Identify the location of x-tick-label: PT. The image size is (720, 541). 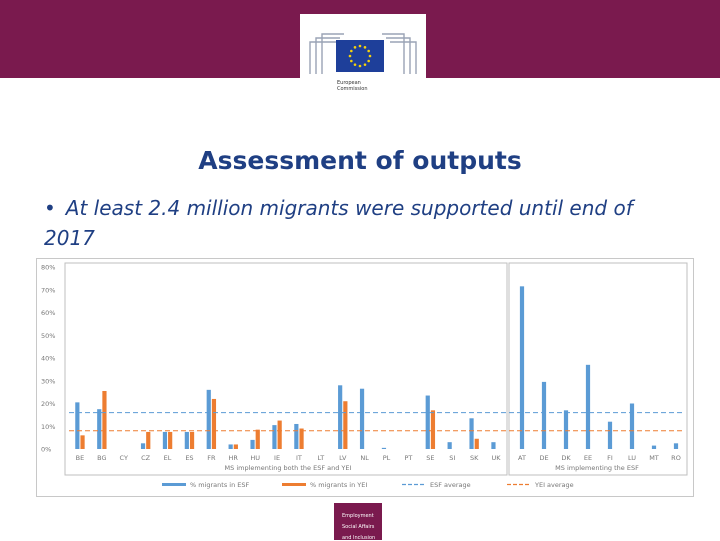
(409, 458).